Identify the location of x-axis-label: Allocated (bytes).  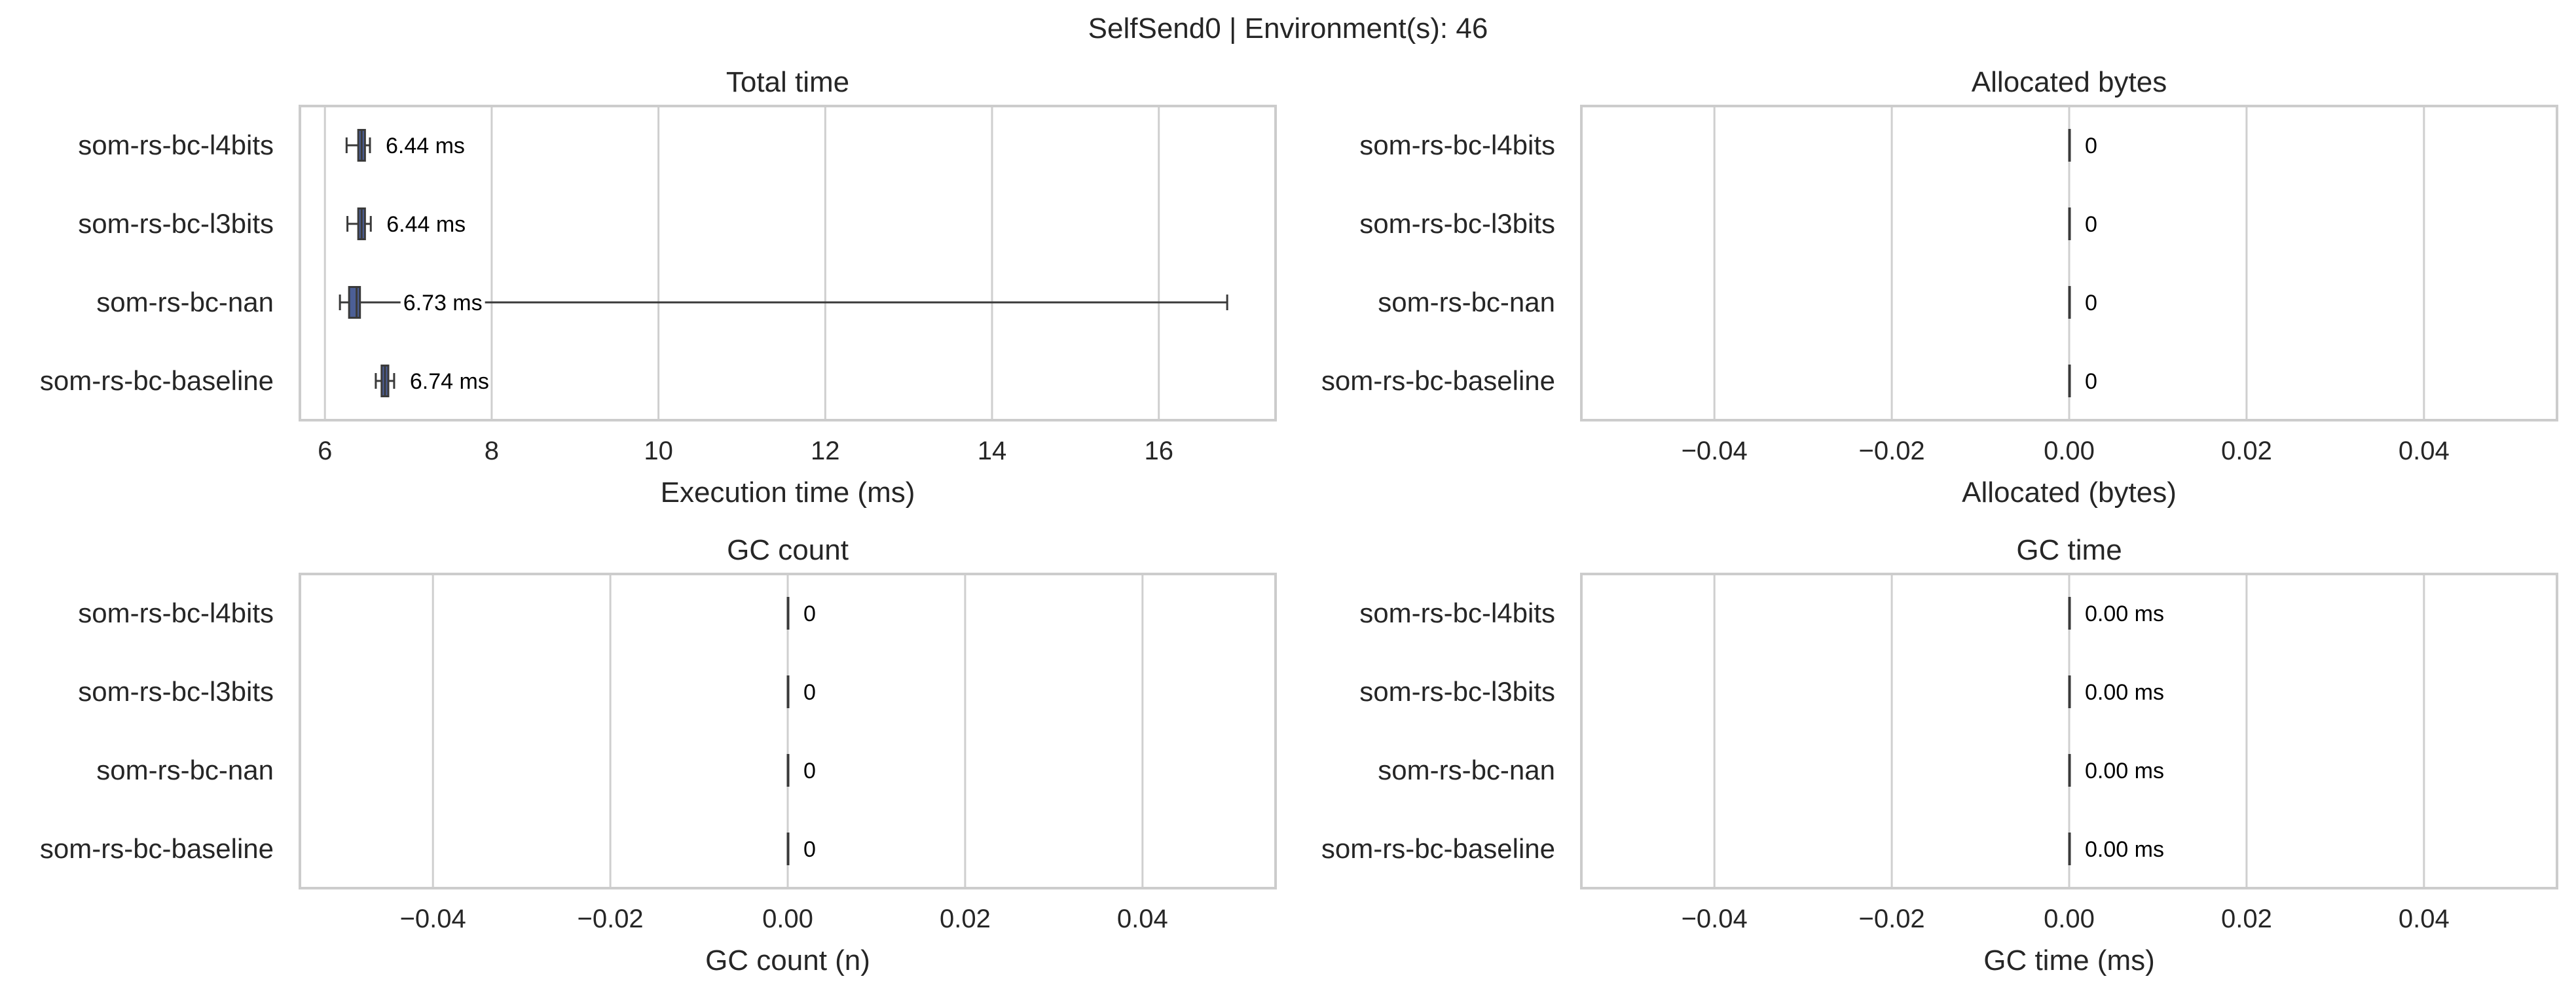
(2069, 492).